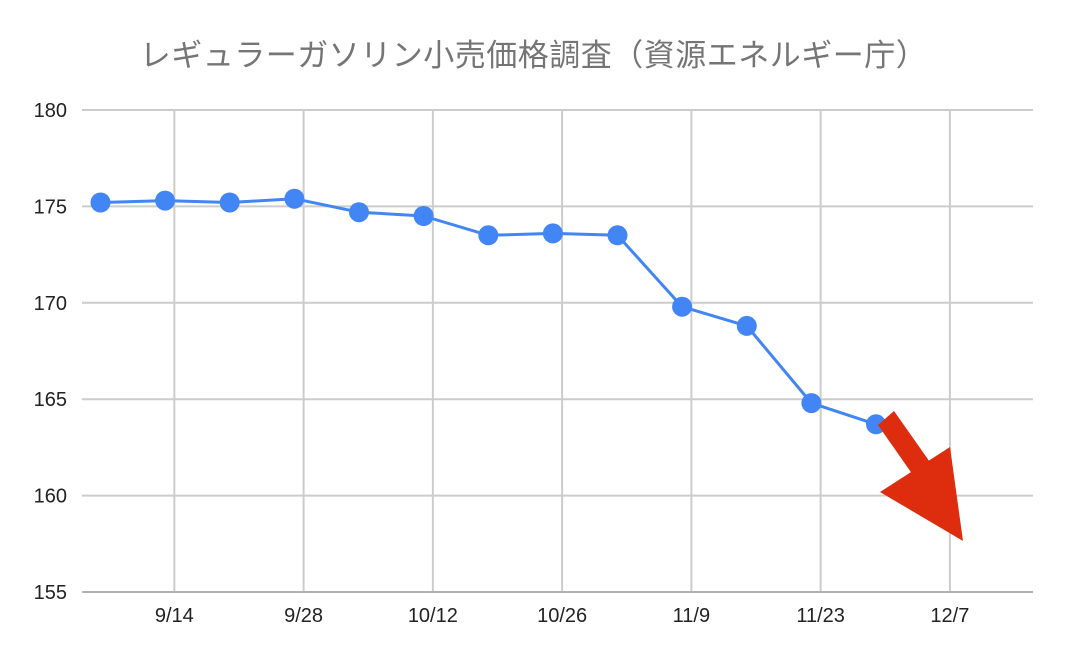  I want to click on x-tick-label: 9/28, so click(303, 616).